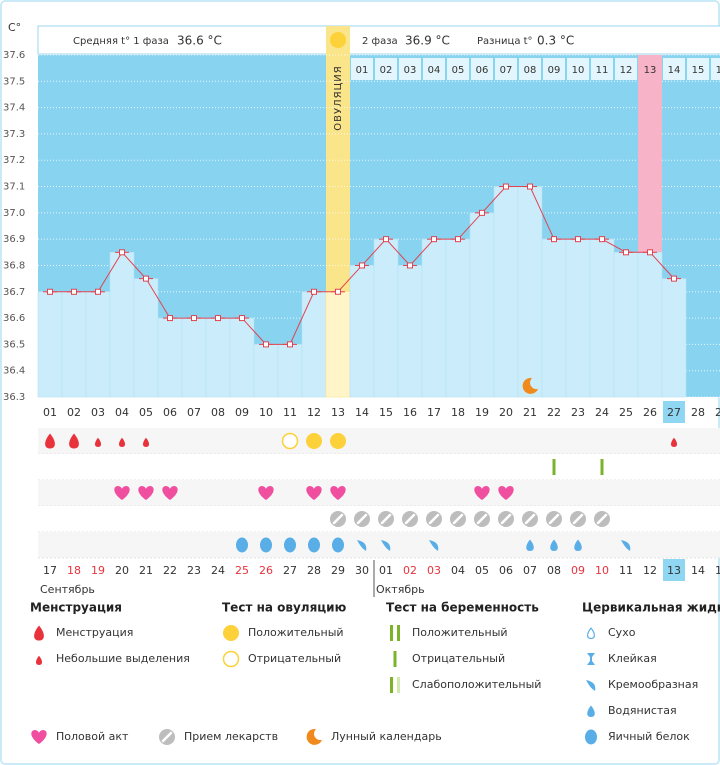 The image size is (720, 765). I want to click on x-tick-label: 06, so click(170, 412).